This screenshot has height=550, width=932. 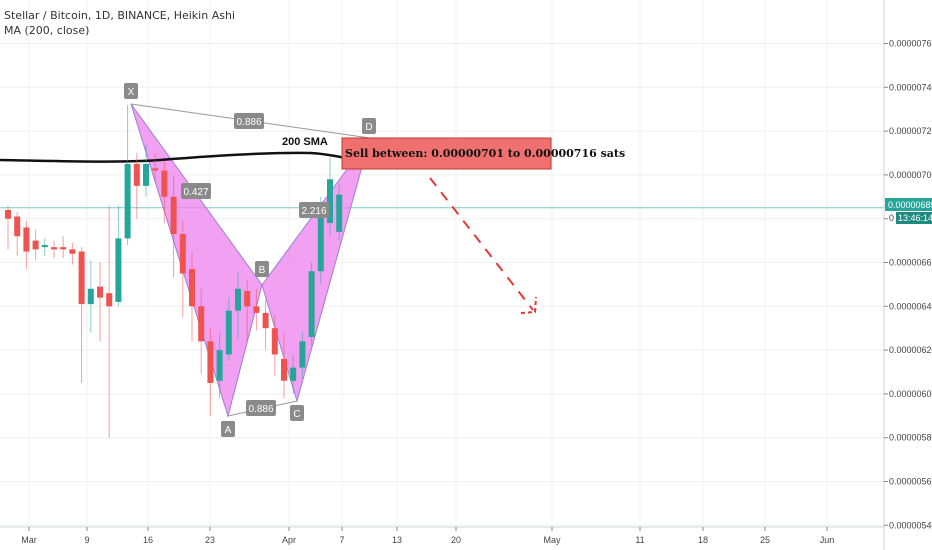 I want to click on y-tick-label: 0.00000640, so click(x=910, y=306).